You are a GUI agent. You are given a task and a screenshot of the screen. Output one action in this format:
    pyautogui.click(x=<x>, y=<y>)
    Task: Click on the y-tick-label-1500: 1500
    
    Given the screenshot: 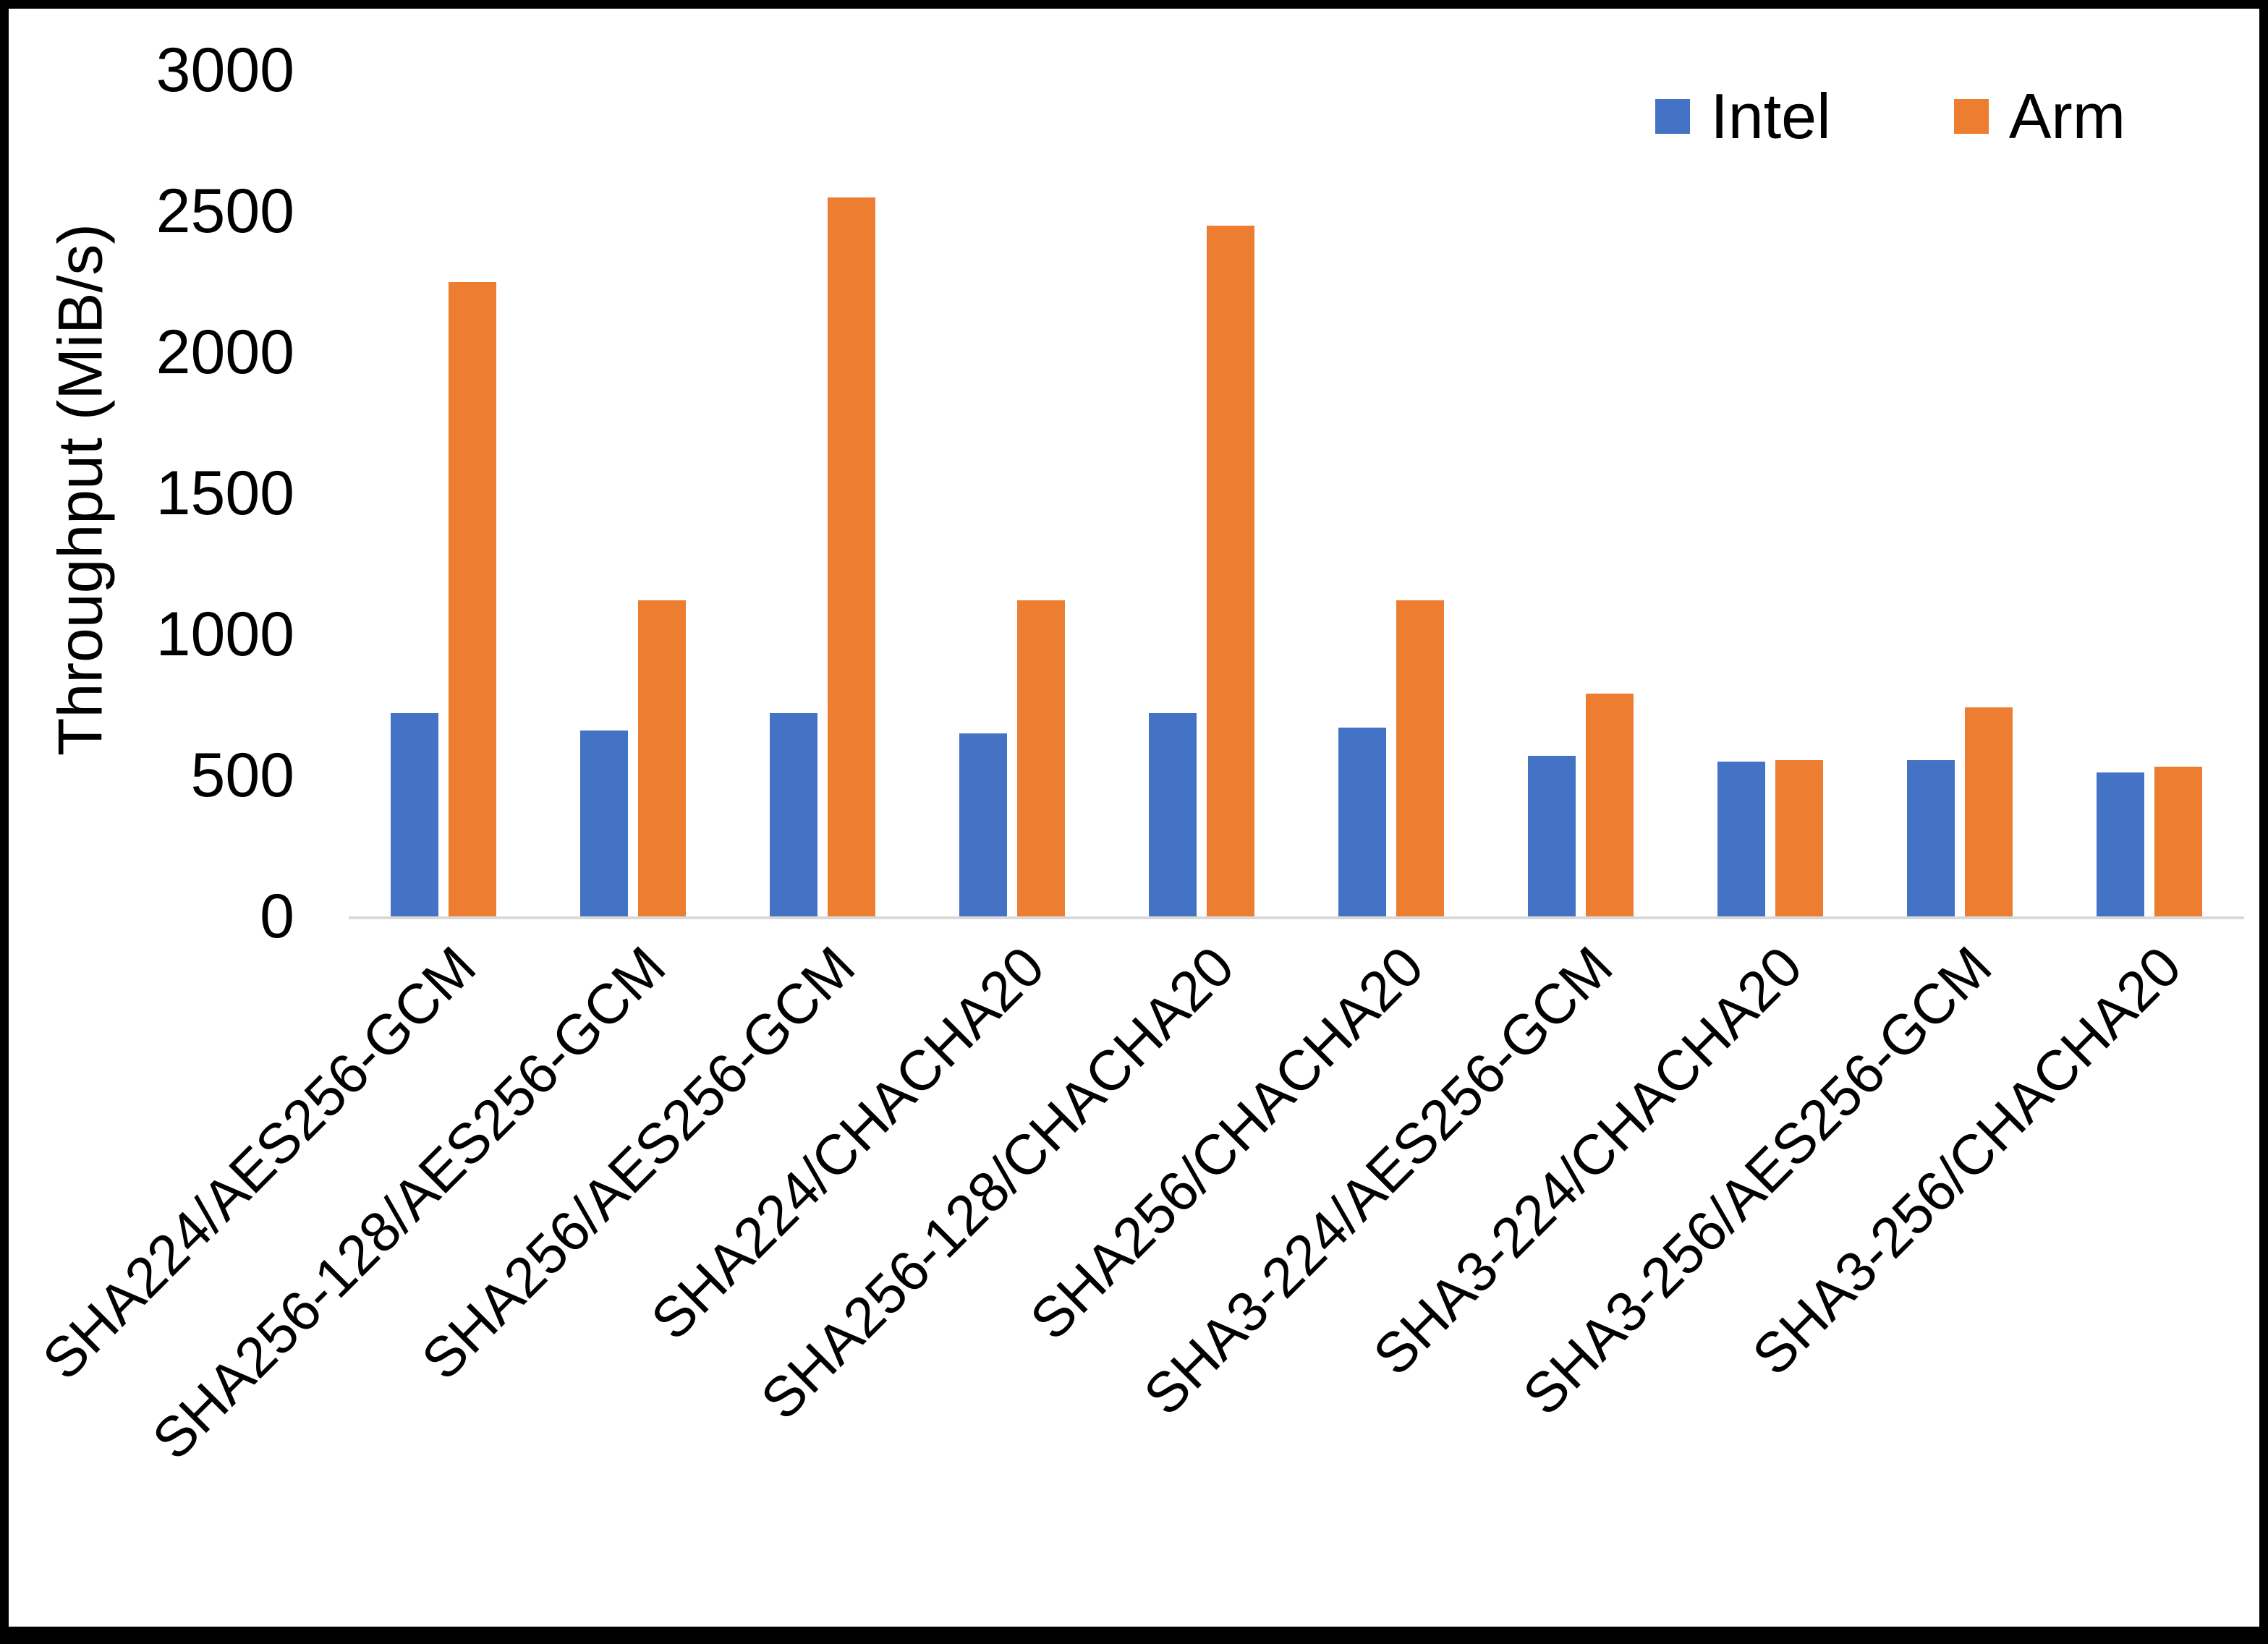 What is the action you would take?
    pyautogui.click(x=225, y=493)
    